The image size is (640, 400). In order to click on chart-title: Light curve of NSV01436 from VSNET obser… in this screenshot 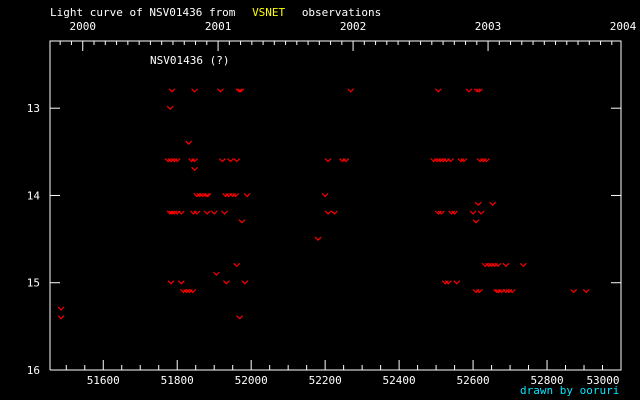, I will do `click(215, 12)`.